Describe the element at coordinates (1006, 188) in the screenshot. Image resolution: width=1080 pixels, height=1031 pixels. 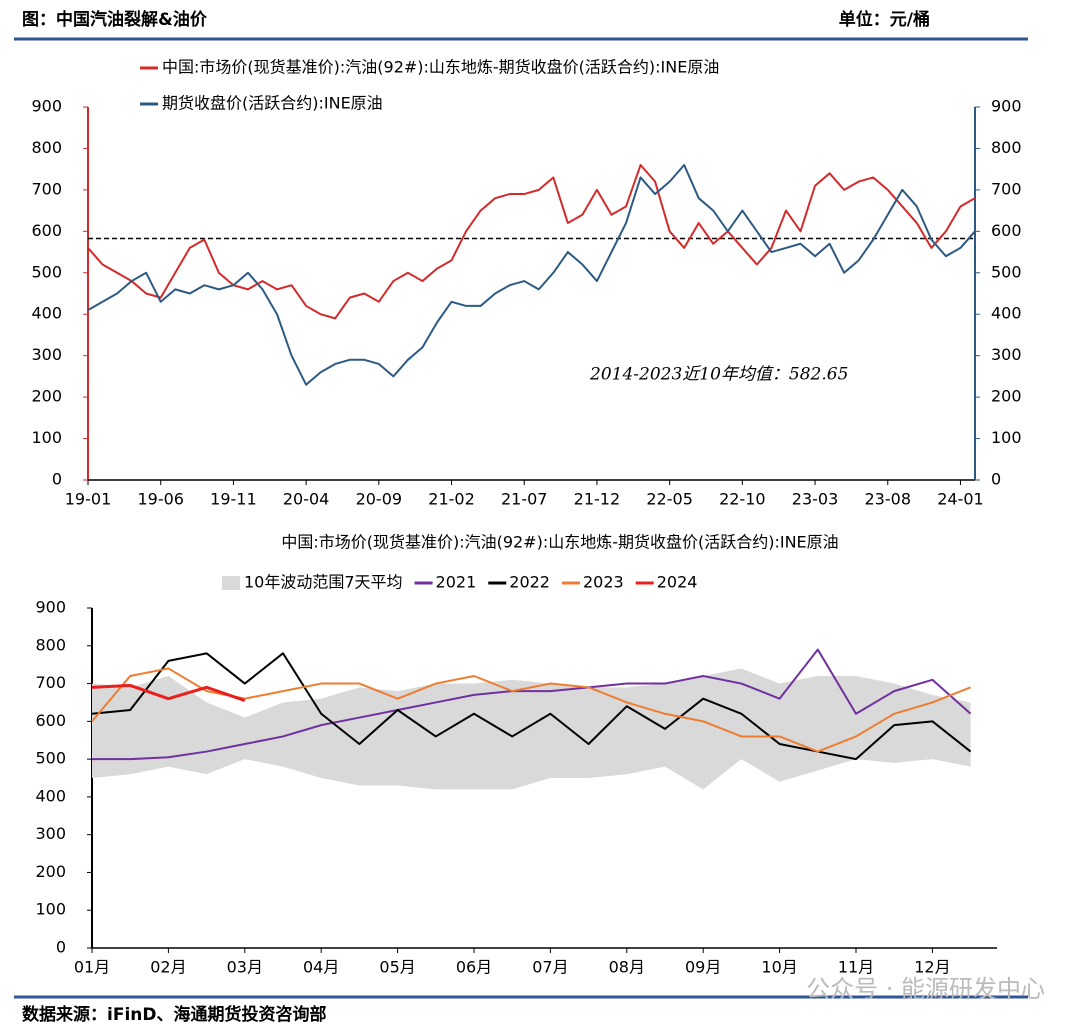
I see `y2-tick-label: 700` at that location.